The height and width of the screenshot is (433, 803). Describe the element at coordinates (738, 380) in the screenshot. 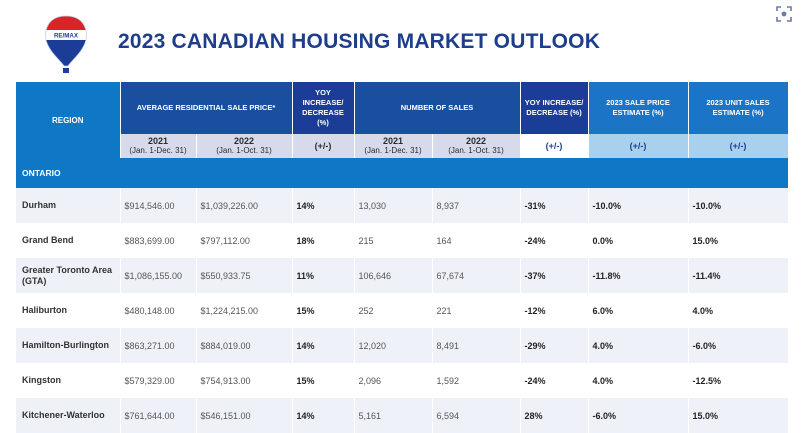

I see `cell-est-units: -12.5%` at that location.